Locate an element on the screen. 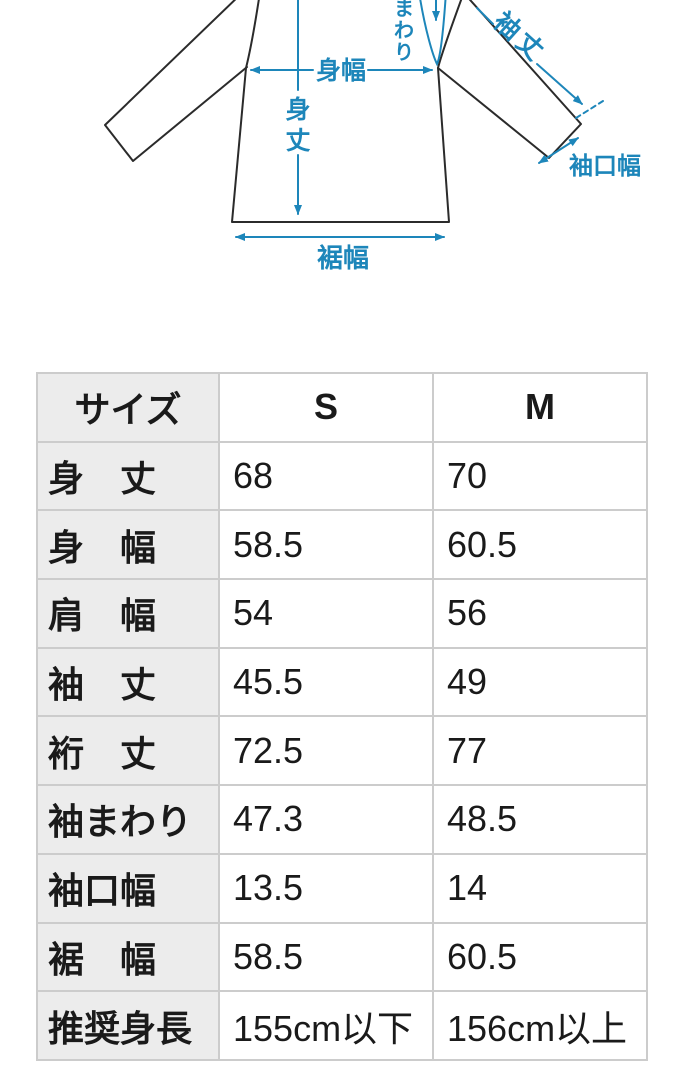  size-table-header-row: サイズ S M is located at coordinates (342, 407).